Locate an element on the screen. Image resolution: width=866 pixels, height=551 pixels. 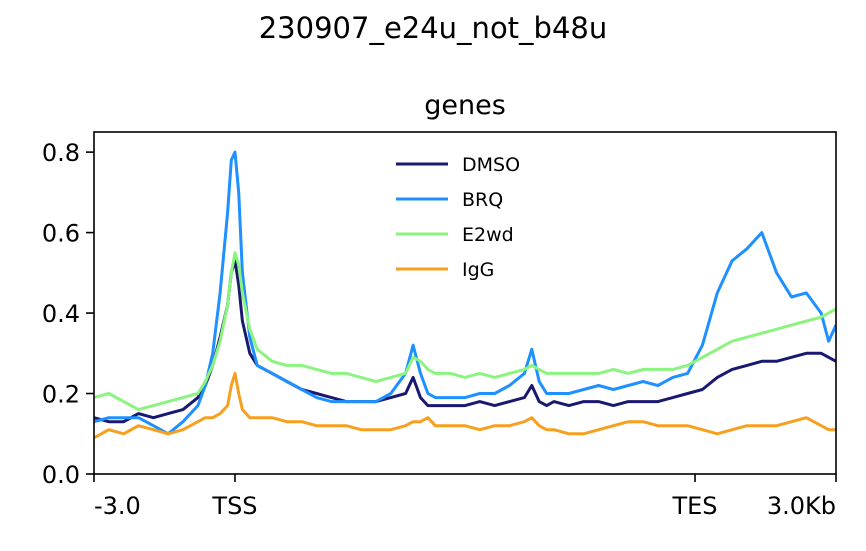
y-tick-label: 0.8 is located at coordinates (61, 153).